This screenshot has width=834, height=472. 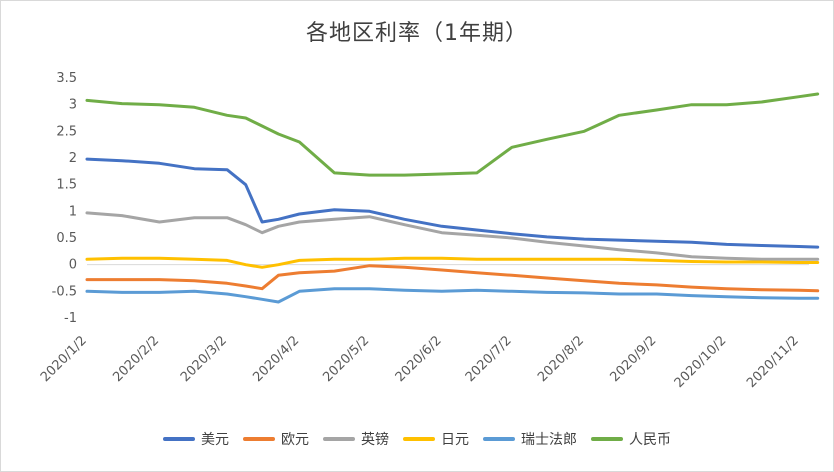 I want to click on y-tick-label: 3.5, so click(x=66, y=78).